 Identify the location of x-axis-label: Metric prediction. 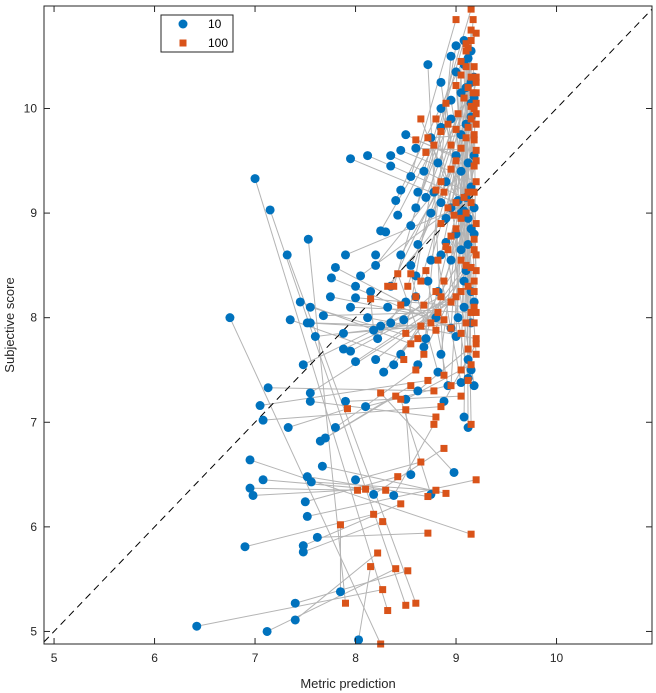
(347, 683).